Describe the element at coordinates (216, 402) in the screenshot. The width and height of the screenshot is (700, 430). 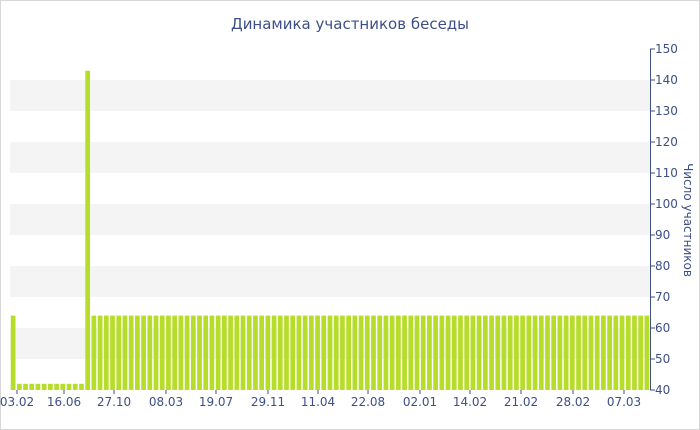
I see `x-tick-label: 19.07` at that location.